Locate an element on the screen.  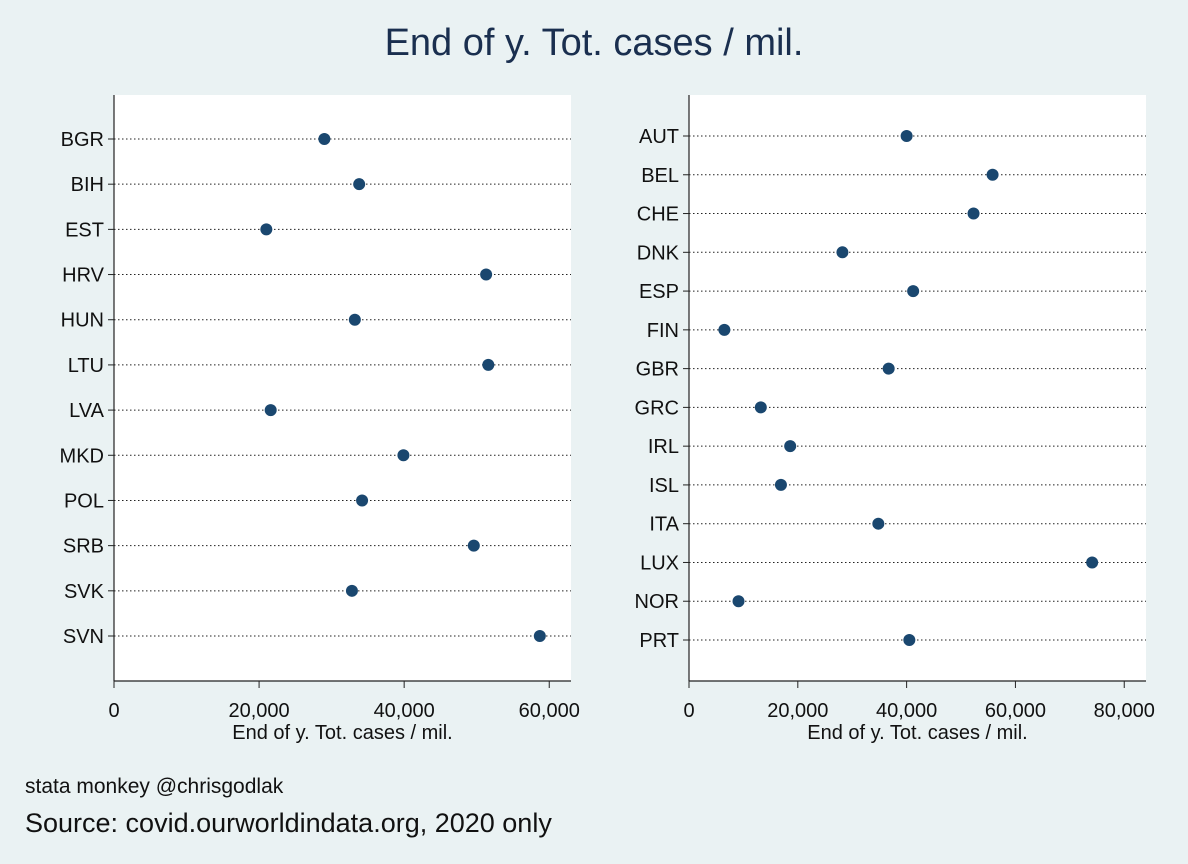
credit-note: stata monkey @chrisgodlak is located at coordinates (154, 786).